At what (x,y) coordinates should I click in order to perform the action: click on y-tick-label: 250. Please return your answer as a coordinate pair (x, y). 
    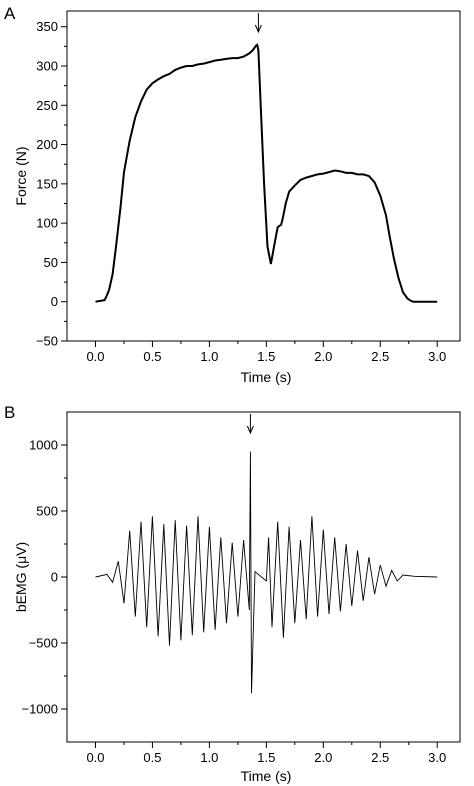
    Looking at the image, I should click on (47, 105).